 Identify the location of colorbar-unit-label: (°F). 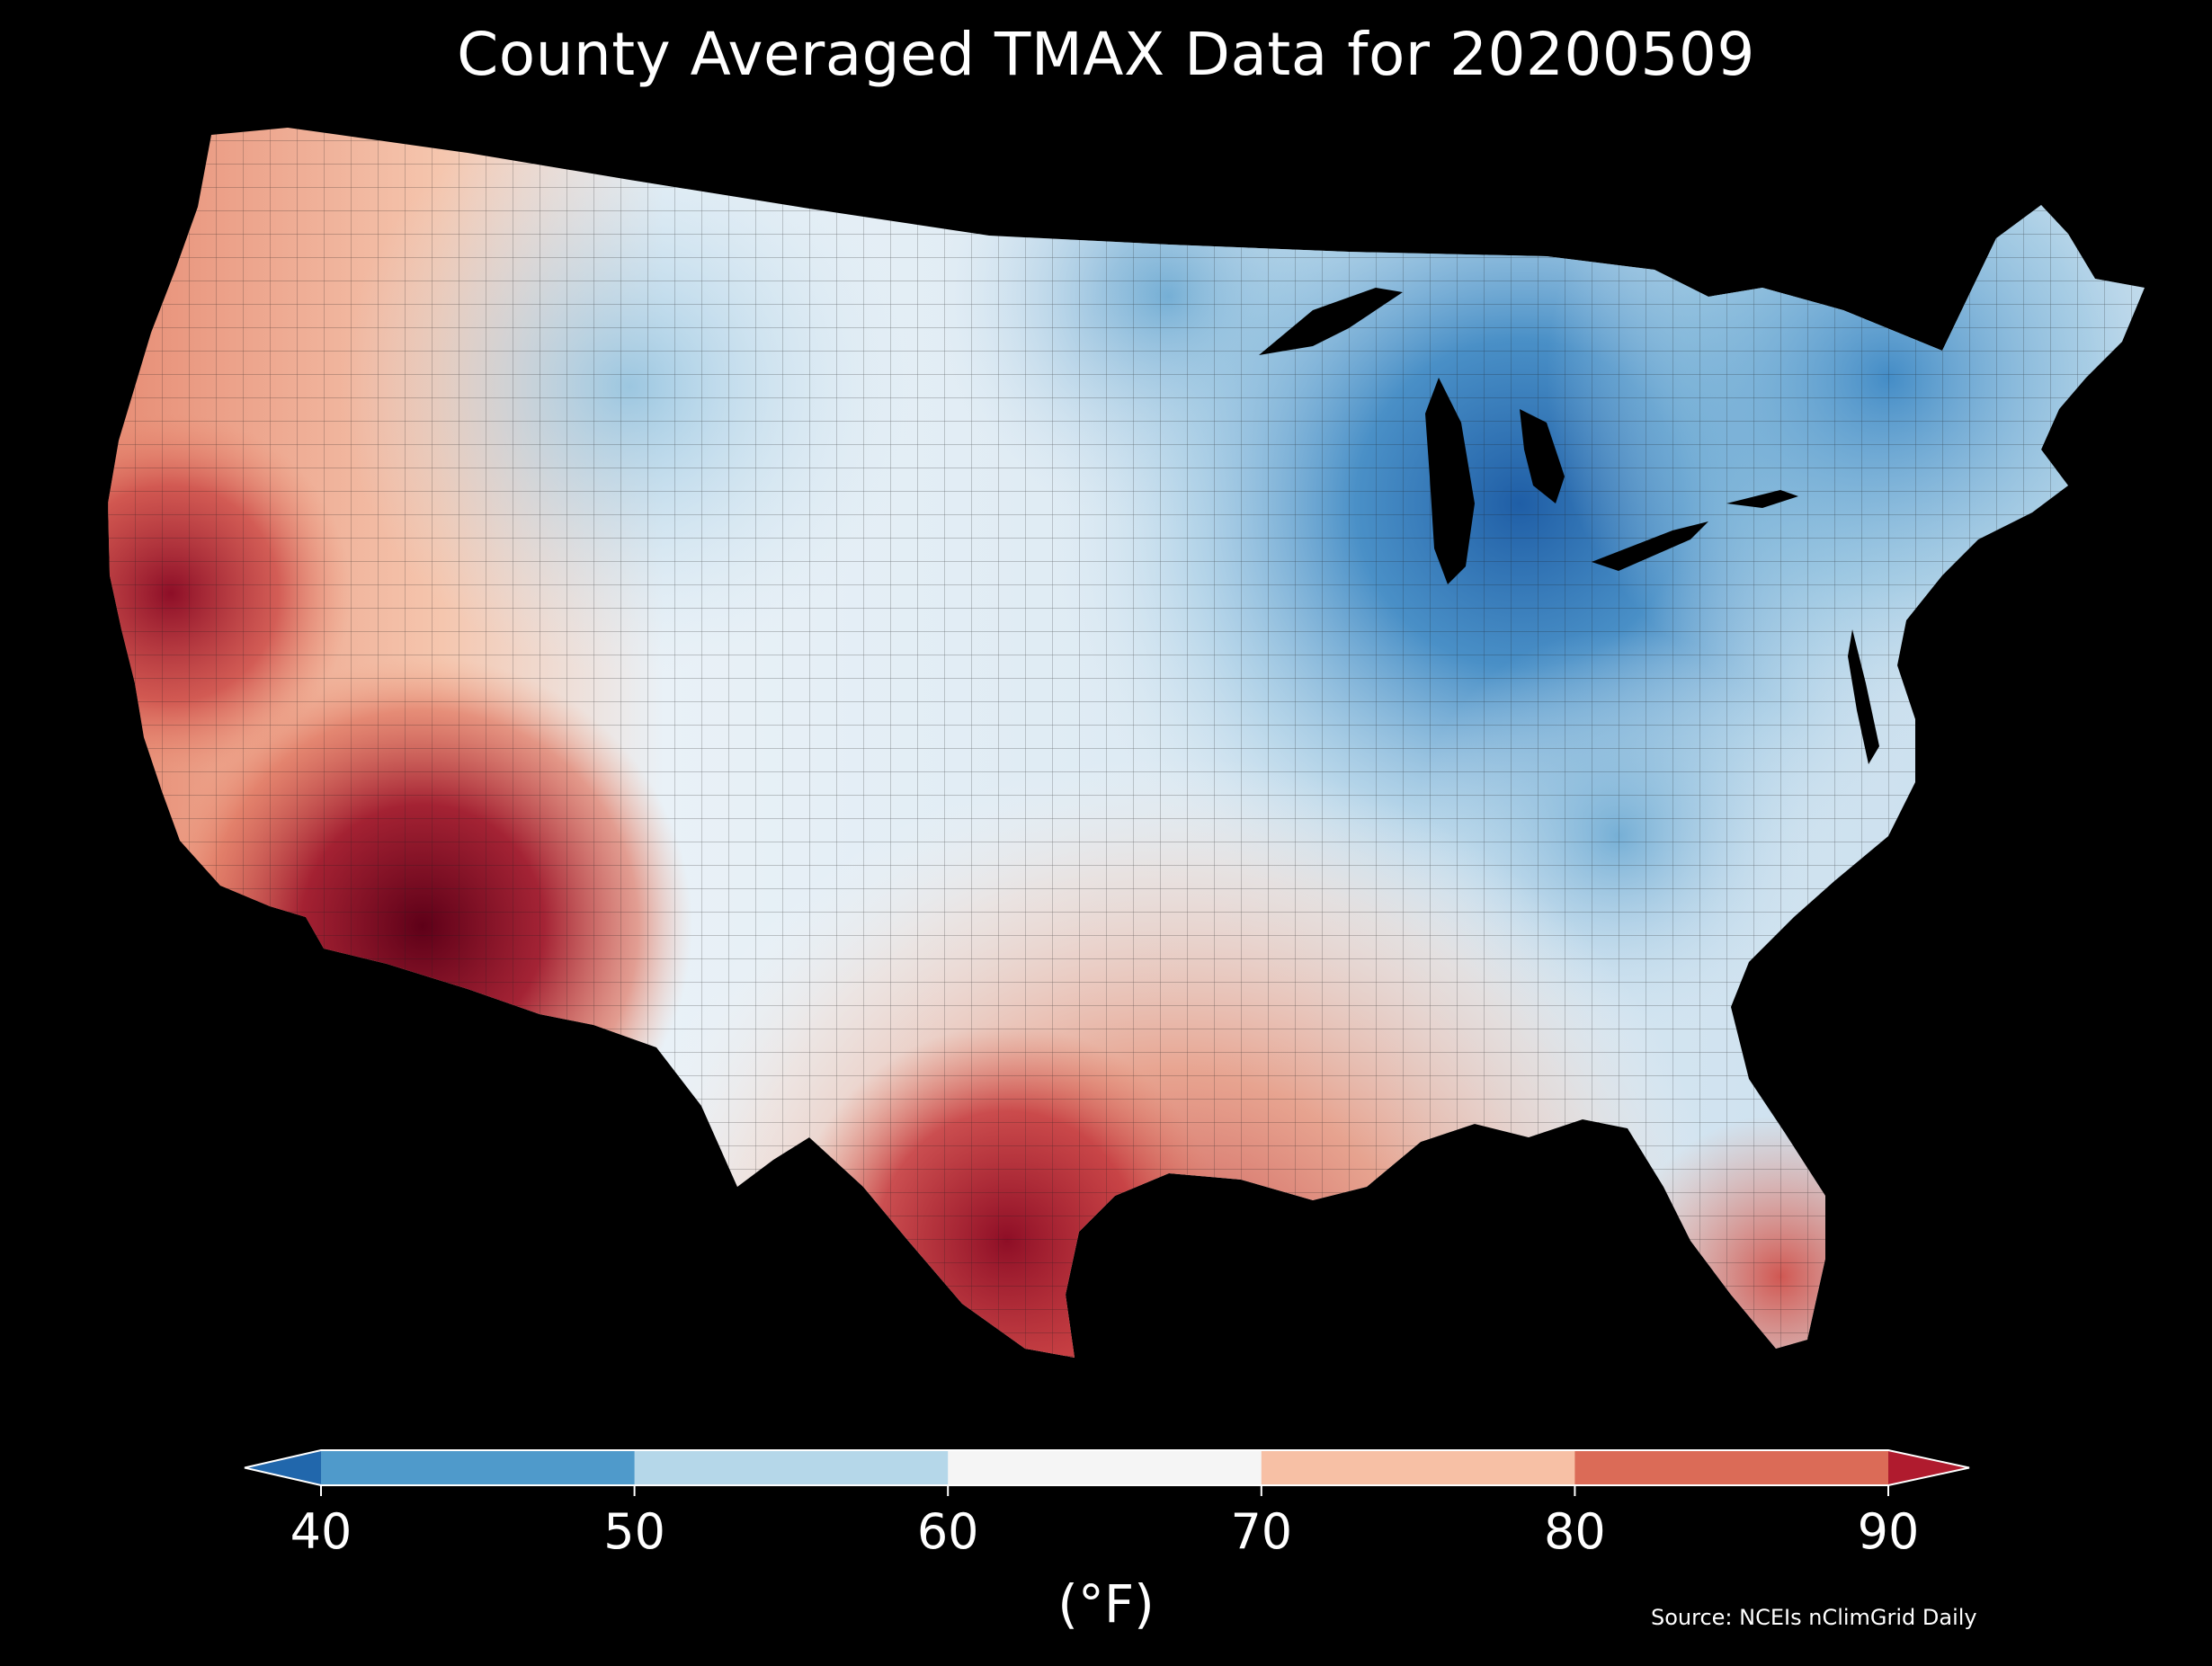
(1106, 1604).